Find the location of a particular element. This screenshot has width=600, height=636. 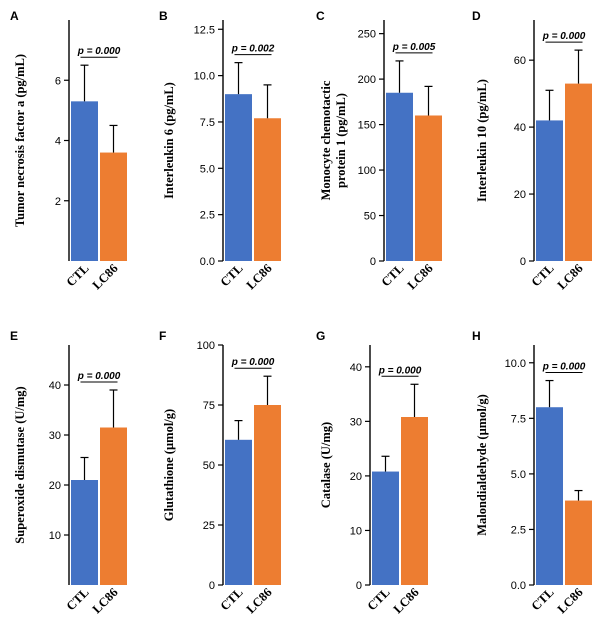

p-value-label: p = 0.005 is located at coordinates (414, 47).